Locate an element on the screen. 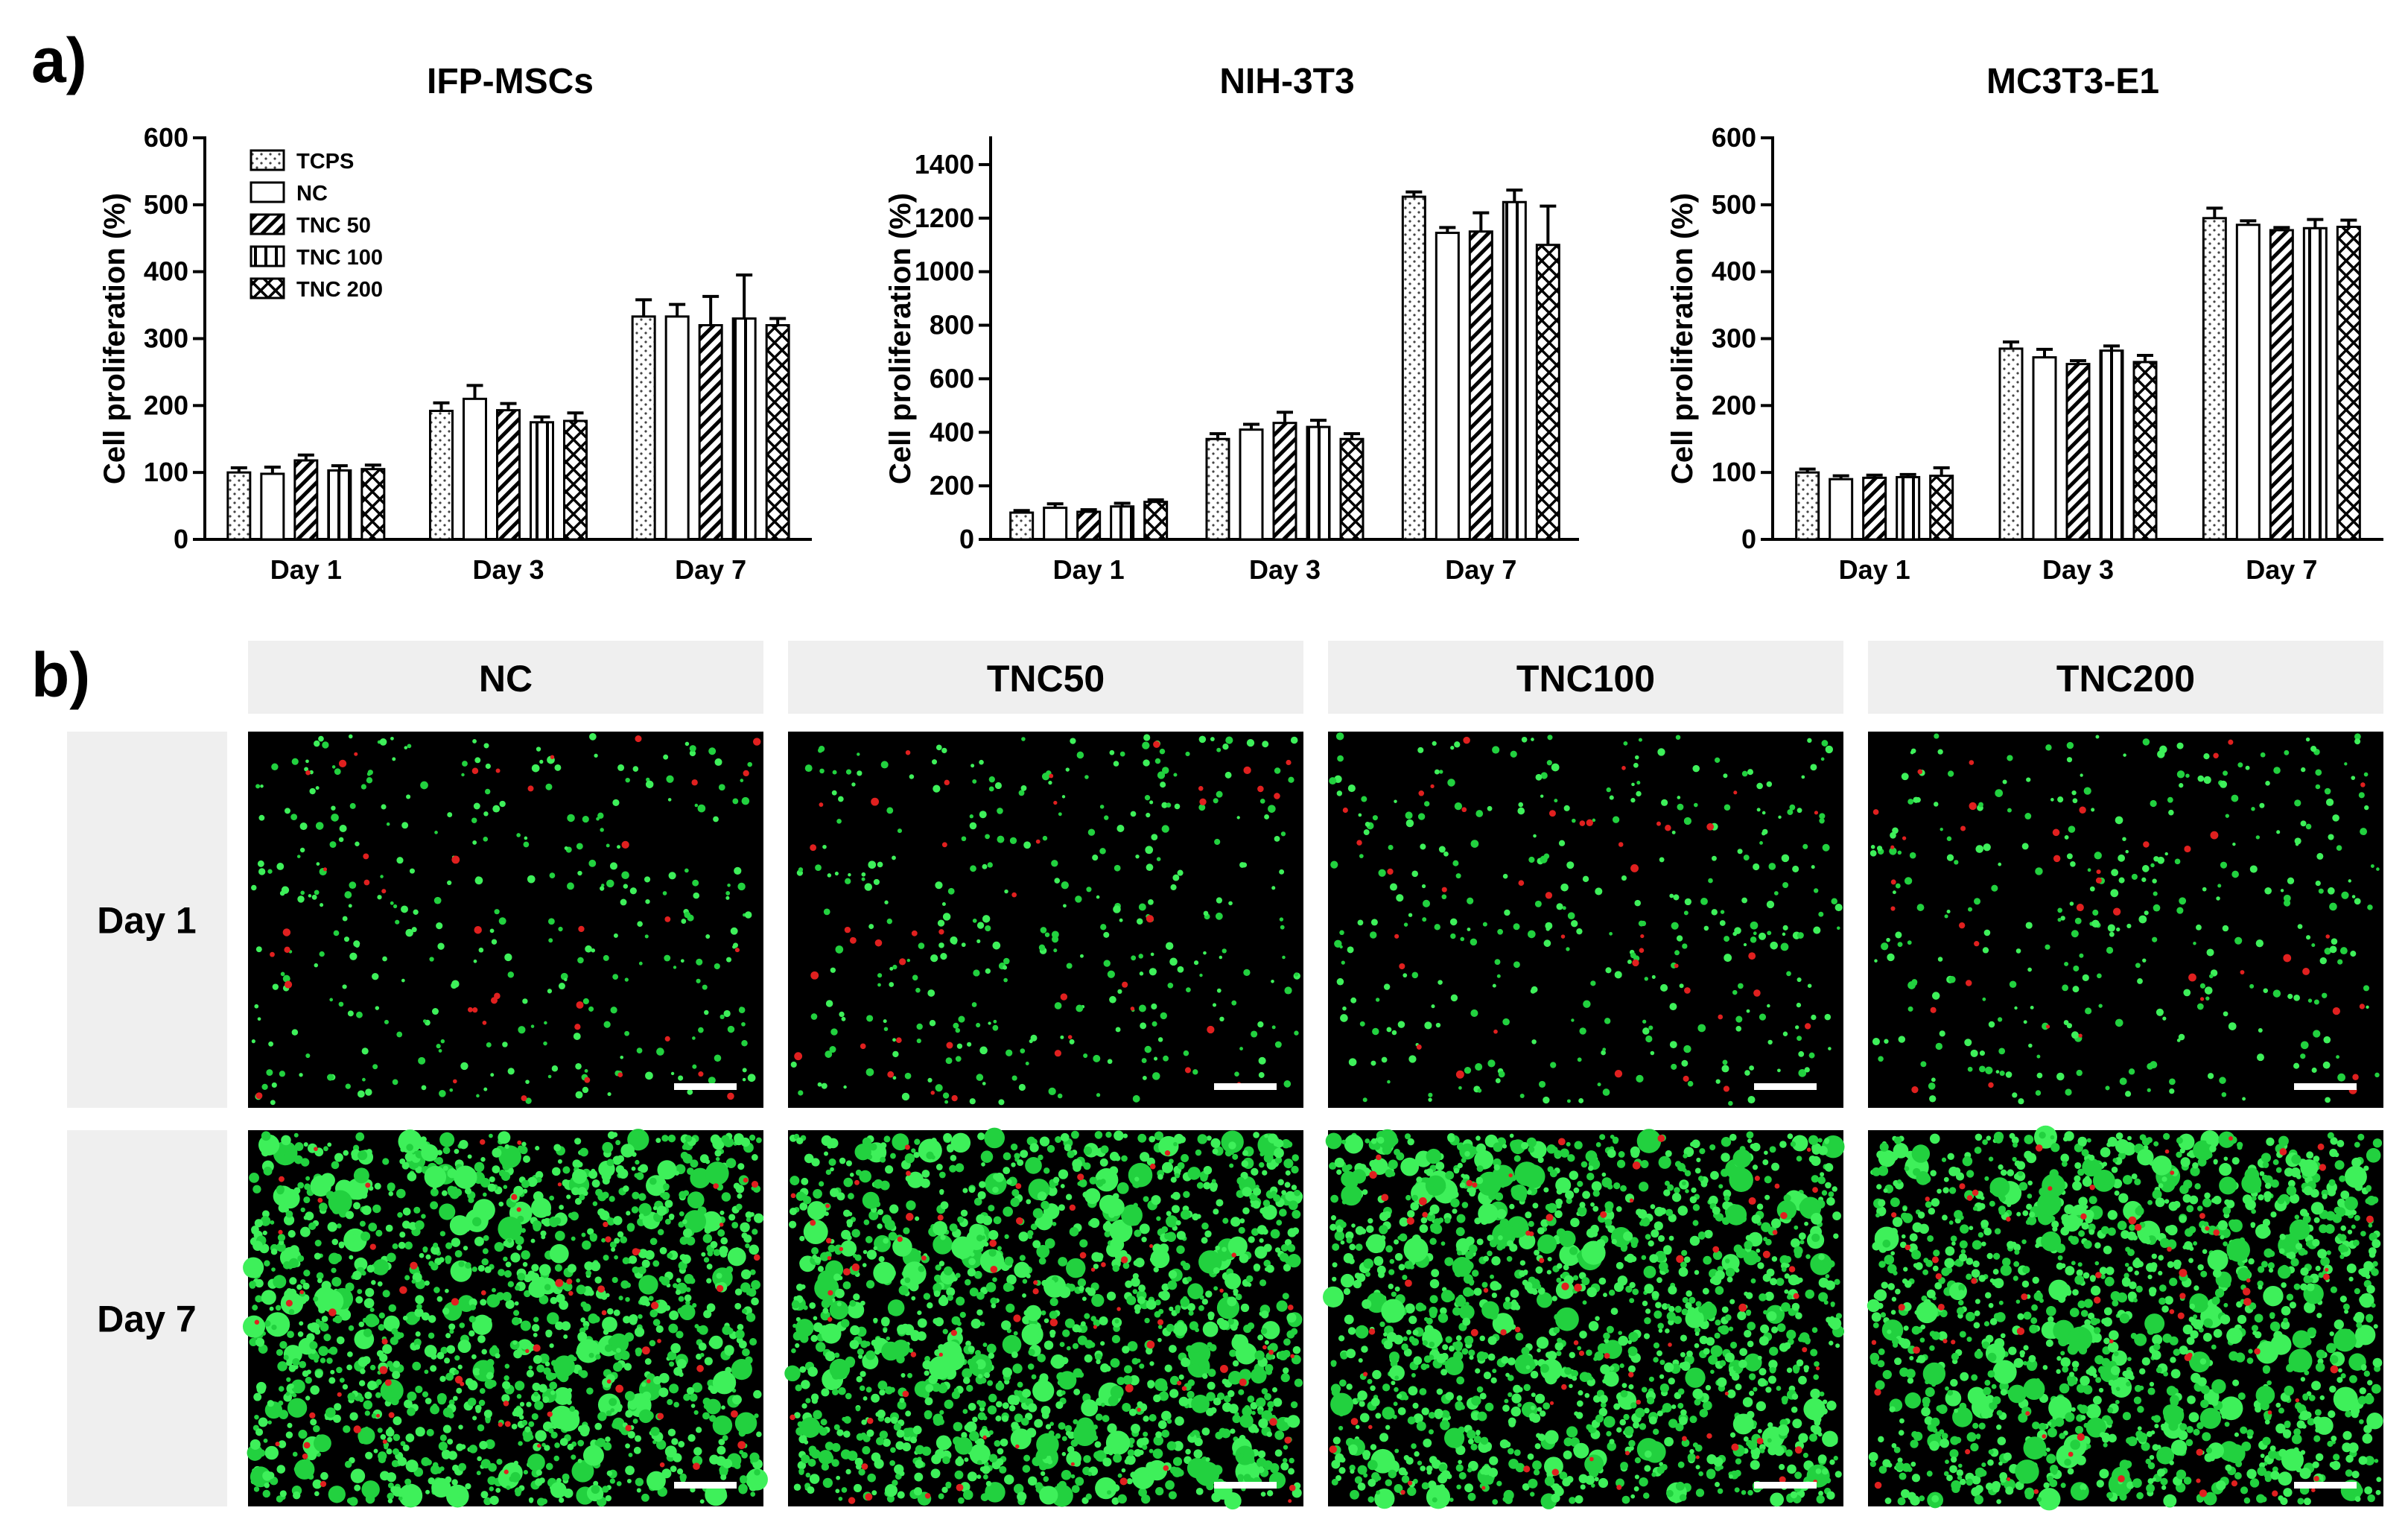 This screenshot has height=1531, width=2408. legend-label: TNC 200 is located at coordinates (340, 290).